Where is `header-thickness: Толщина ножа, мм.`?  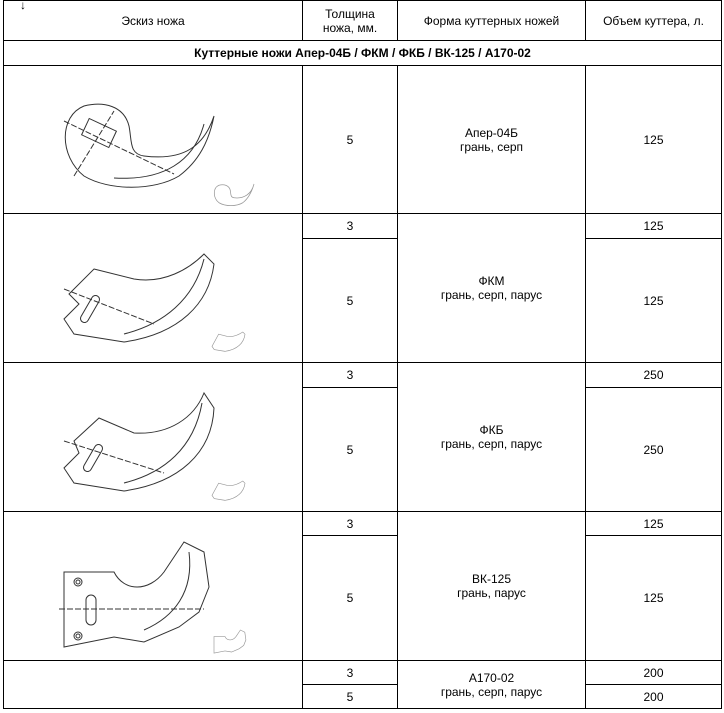 header-thickness: Толщина ножа, мм. is located at coordinates (350, 20).